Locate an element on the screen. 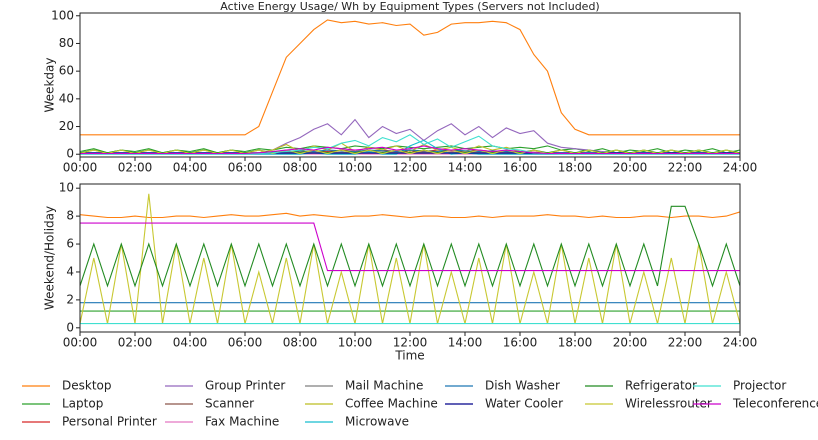 The image size is (818, 440). legend-label: Dish Washer is located at coordinates (522, 386).